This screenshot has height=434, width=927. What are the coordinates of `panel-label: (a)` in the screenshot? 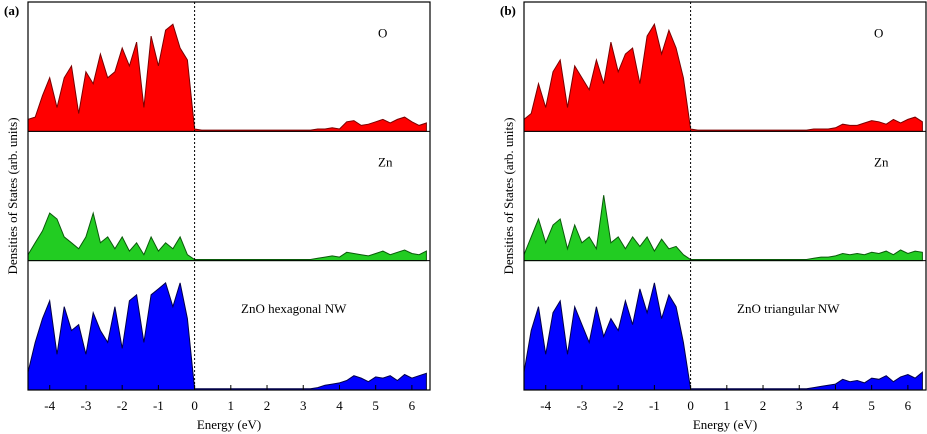 It's located at (11, 10).